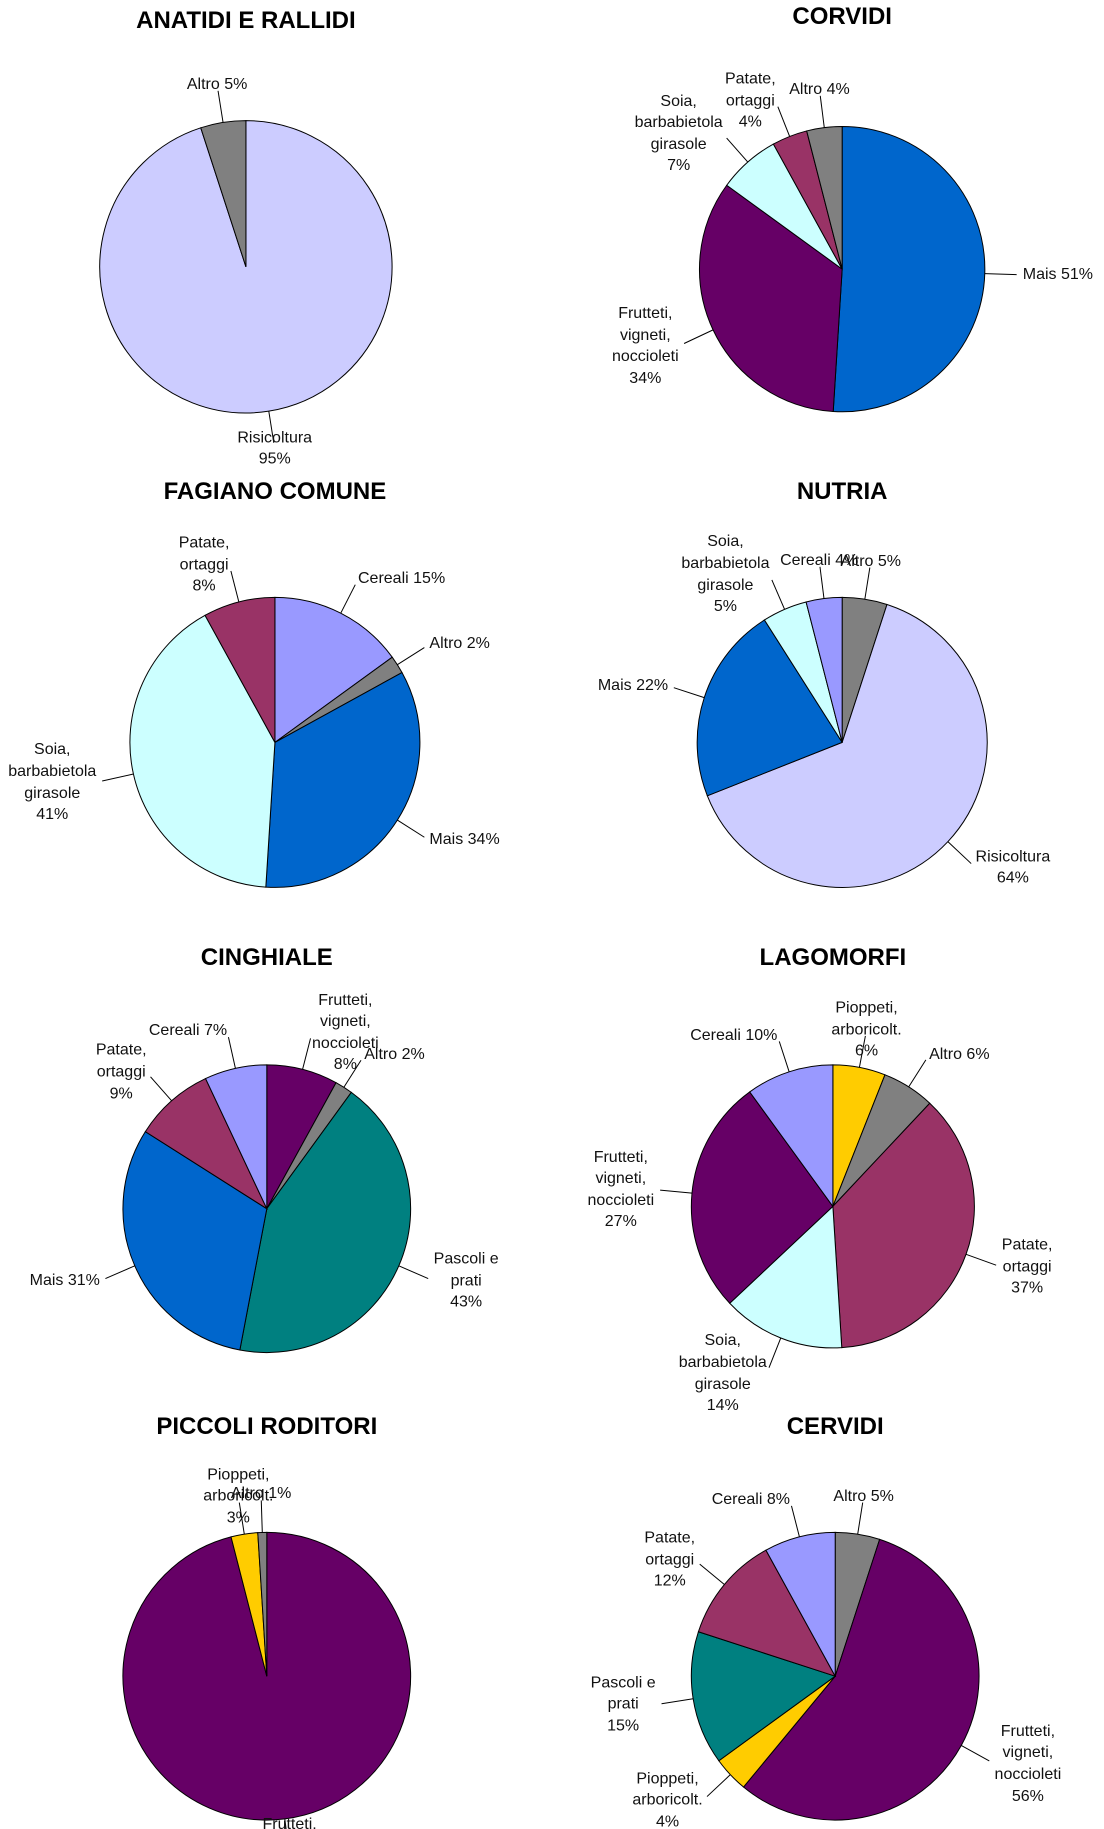 The image size is (1104, 1829). I want to click on data-label: Frutteti, vigneti, noccioleti 8%, so click(345, 1032).